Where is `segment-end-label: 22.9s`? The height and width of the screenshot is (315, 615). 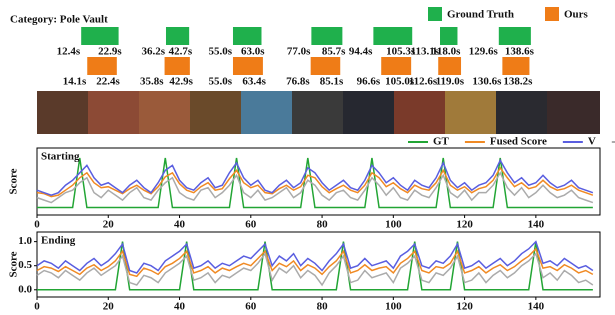 segment-end-label: 22.9s is located at coordinates (110, 52).